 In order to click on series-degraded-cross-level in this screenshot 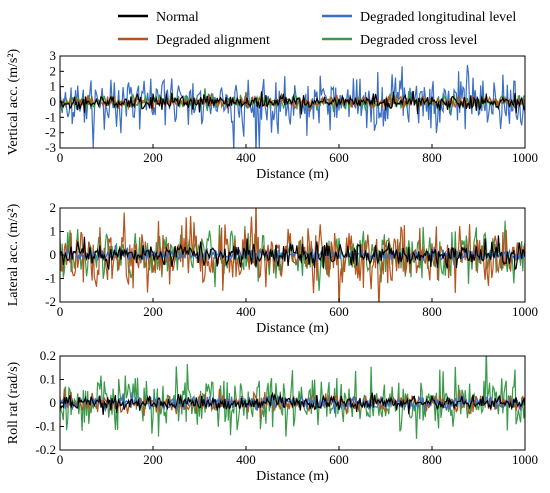, I will do `click(292, 397)`.